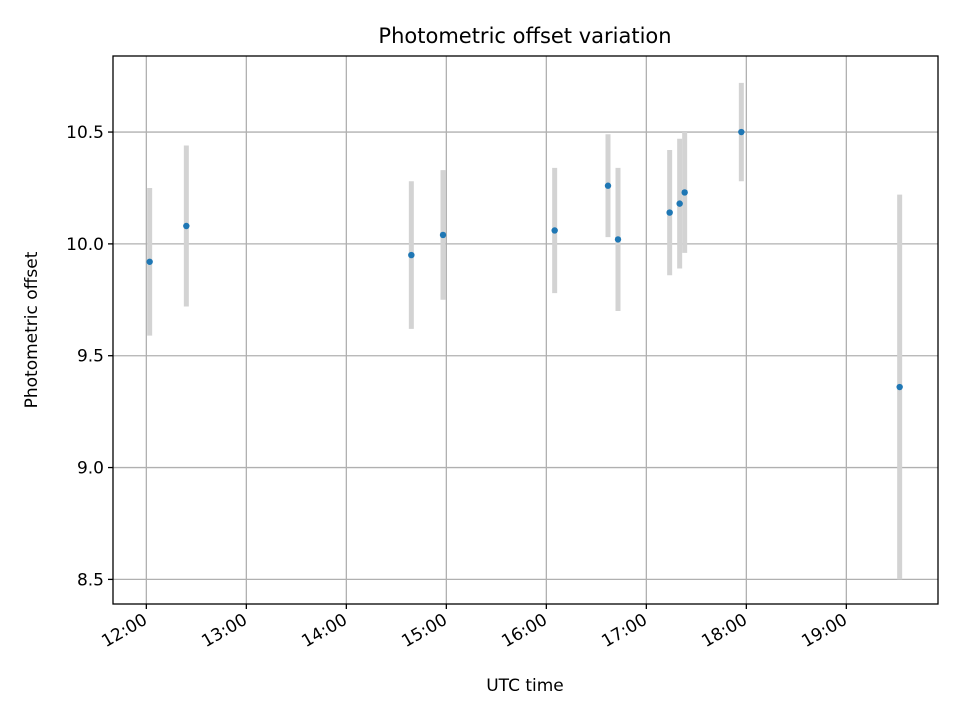 Image resolution: width=960 pixels, height=720 pixels. Describe the element at coordinates (525, 686) in the screenshot. I see `x-axis-label: UTC time` at that location.